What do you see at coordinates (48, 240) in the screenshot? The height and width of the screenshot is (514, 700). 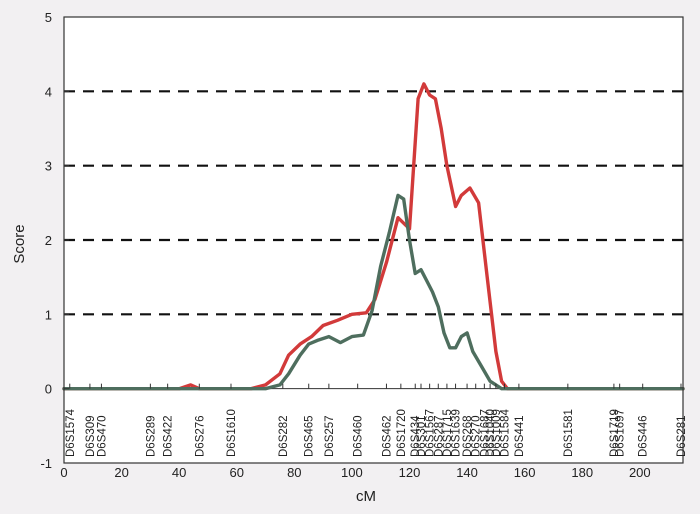 I see `y-tick-label: 2` at bounding box center [48, 240].